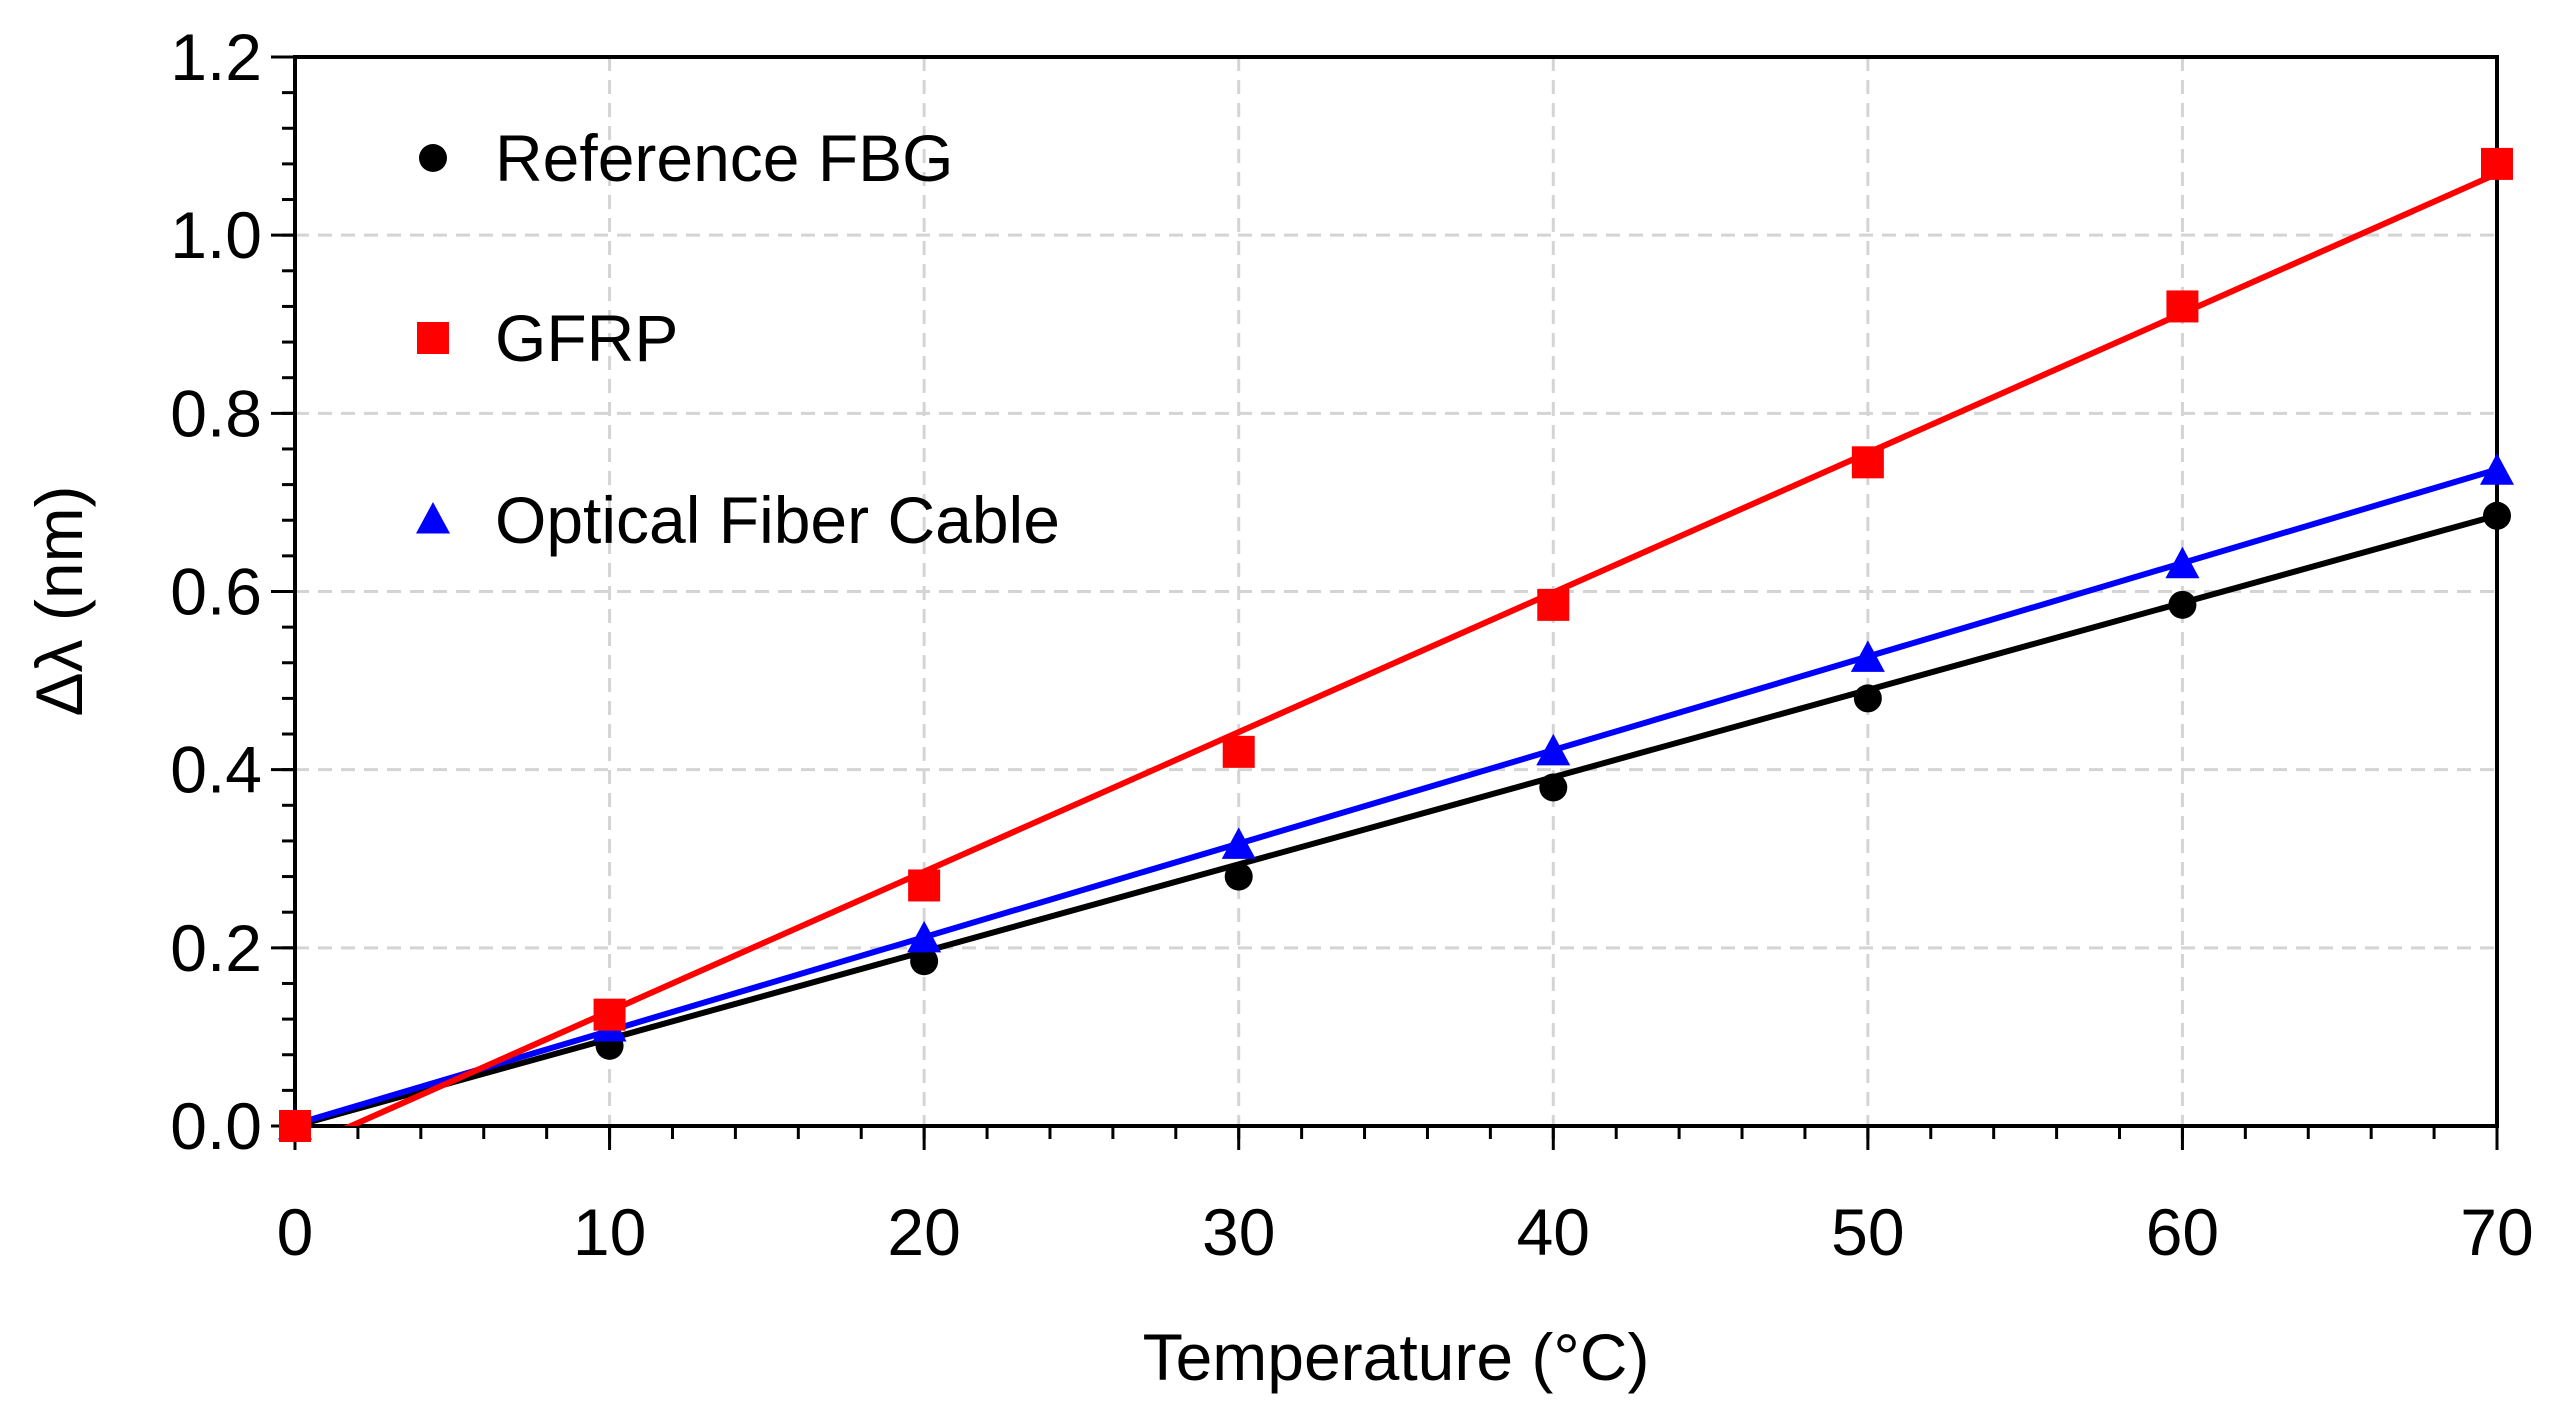  What do you see at coordinates (586, 338) in the screenshot?
I see `legend-label-gfrp: GFRP` at bounding box center [586, 338].